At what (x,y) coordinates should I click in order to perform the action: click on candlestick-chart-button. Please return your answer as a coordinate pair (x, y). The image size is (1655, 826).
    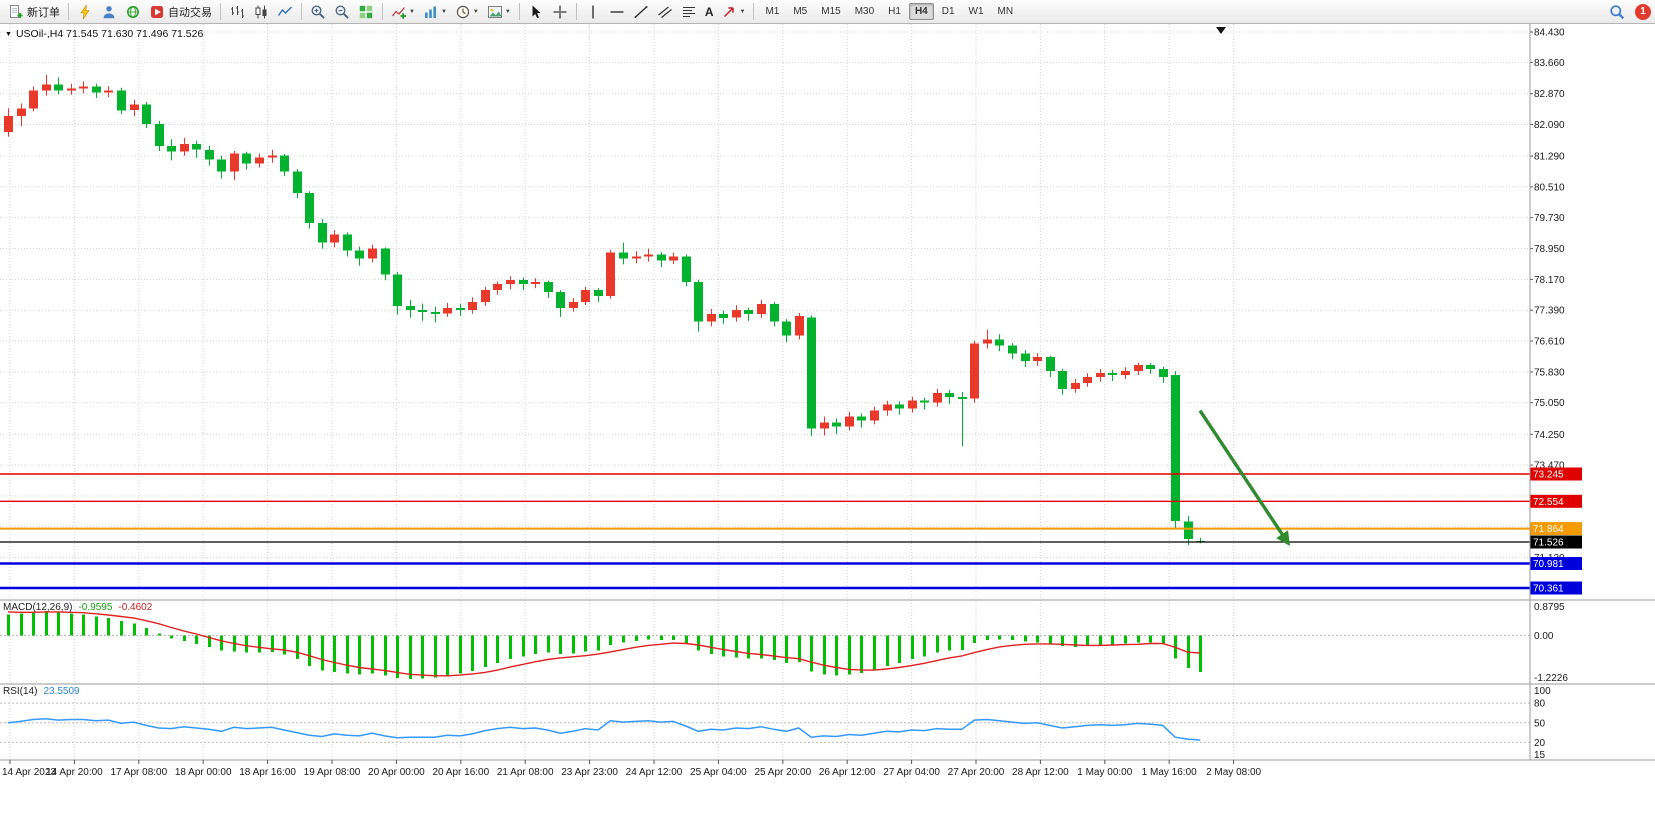
    Looking at the image, I should click on (261, 12).